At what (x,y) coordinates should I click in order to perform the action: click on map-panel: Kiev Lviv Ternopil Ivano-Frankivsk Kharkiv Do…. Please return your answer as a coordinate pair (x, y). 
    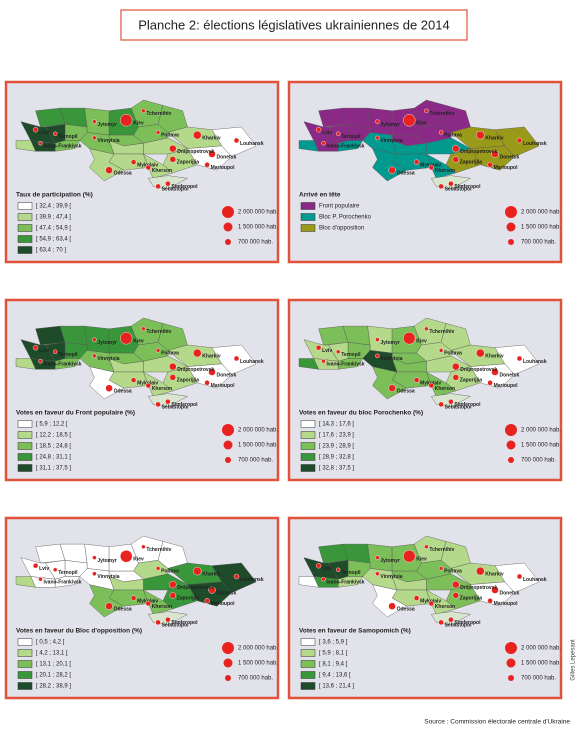
    Looking at the image, I should click on (142, 608).